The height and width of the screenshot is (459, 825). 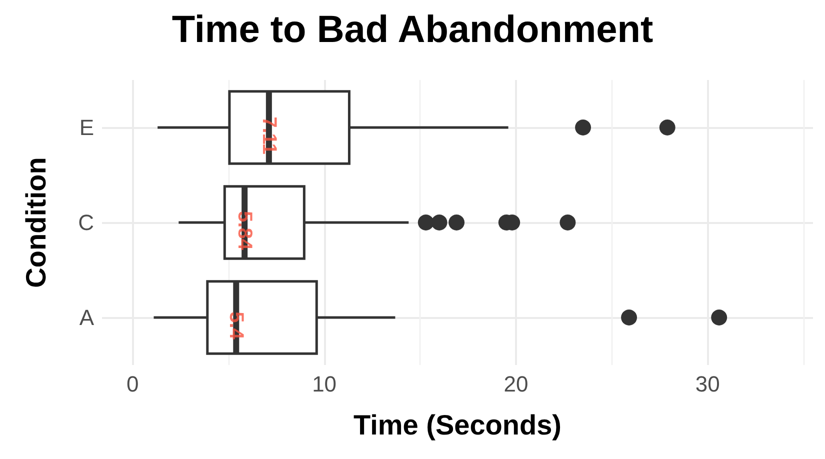 I want to click on y-tick-label: E, so click(x=86, y=127).